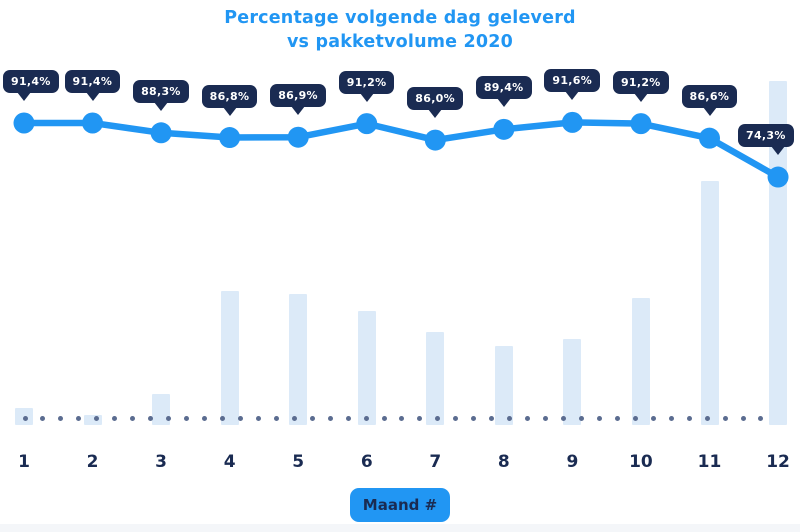 This screenshot has height=532, width=800. What do you see at coordinates (572, 462) in the screenshot?
I see `x-axis-label-9: 9` at bounding box center [572, 462].